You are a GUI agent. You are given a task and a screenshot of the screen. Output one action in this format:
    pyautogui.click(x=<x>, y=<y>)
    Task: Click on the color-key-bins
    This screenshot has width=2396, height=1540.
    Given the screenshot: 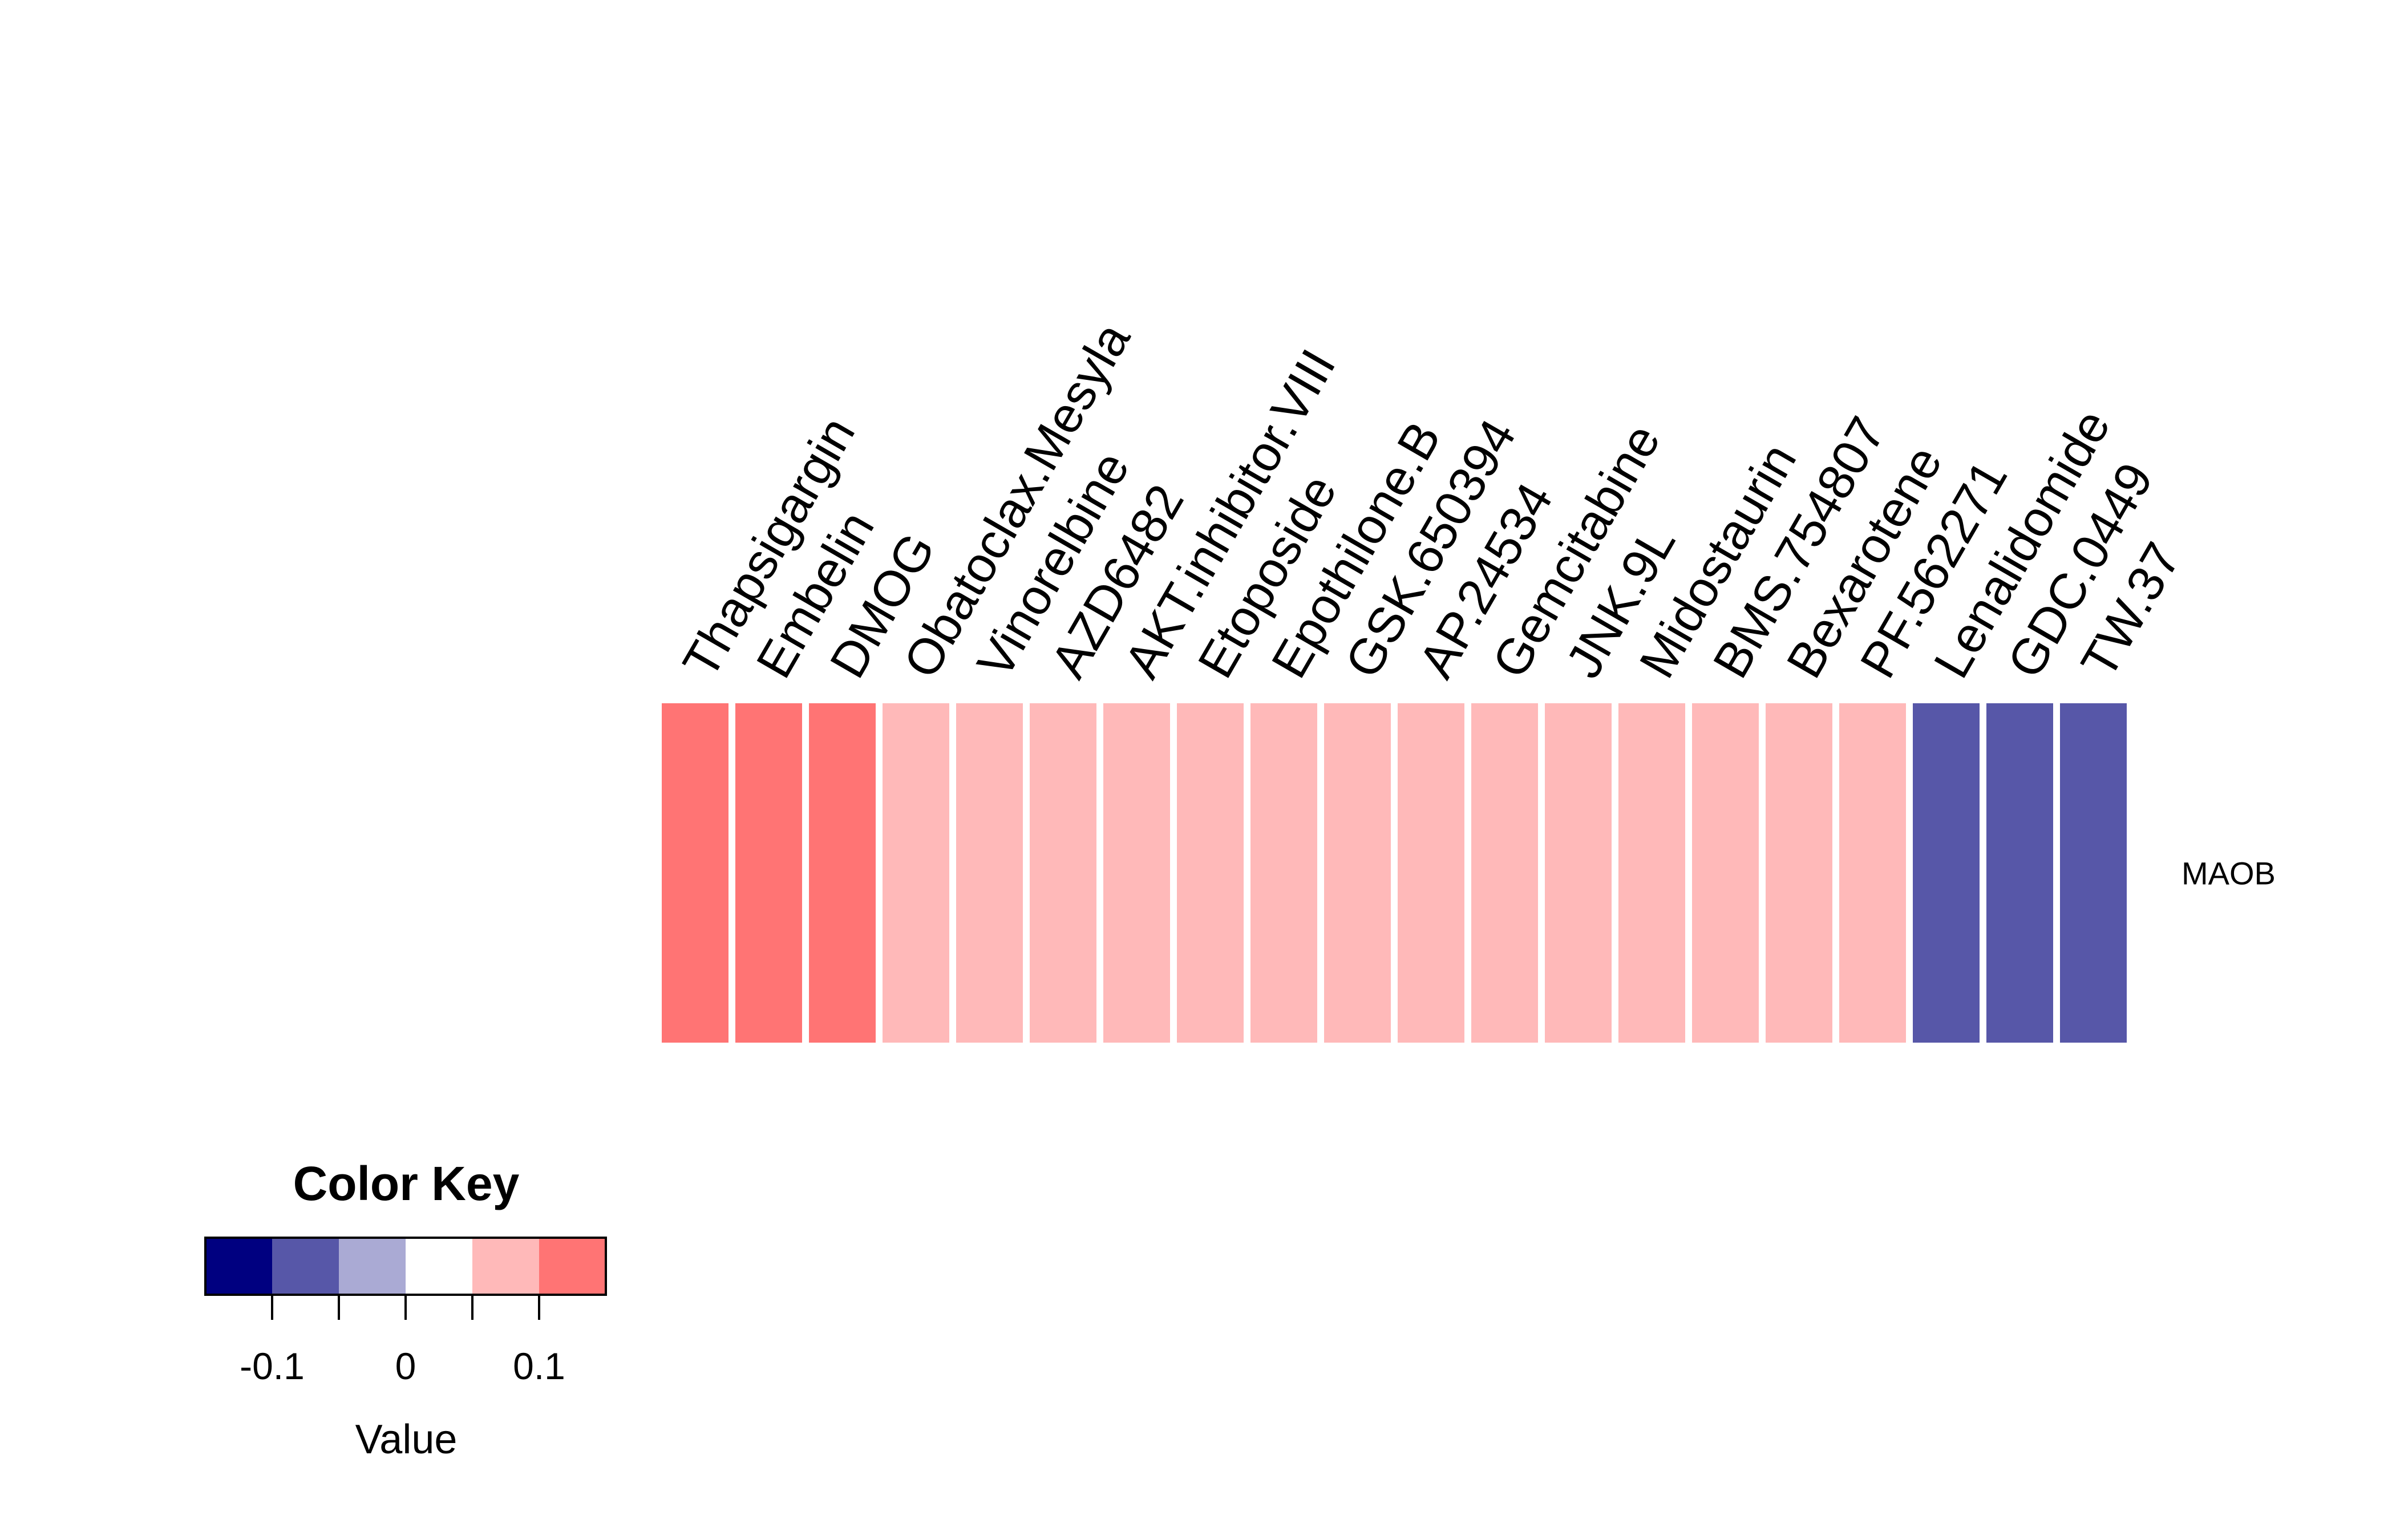 What is the action you would take?
    pyautogui.click(x=405, y=1266)
    